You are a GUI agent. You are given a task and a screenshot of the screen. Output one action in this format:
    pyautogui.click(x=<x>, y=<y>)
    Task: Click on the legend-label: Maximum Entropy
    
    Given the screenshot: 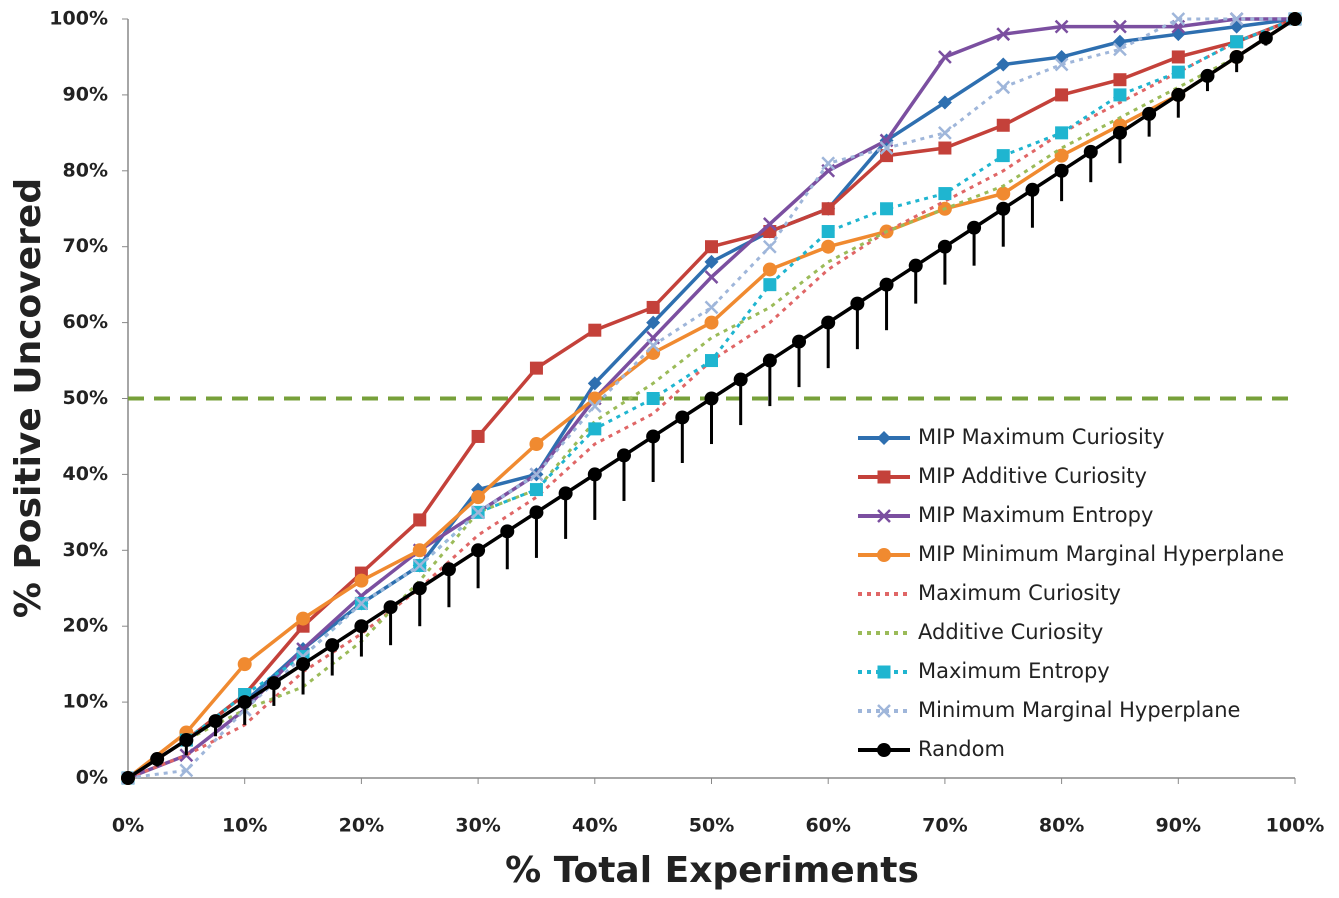 What is the action you would take?
    pyautogui.click(x=1014, y=671)
    